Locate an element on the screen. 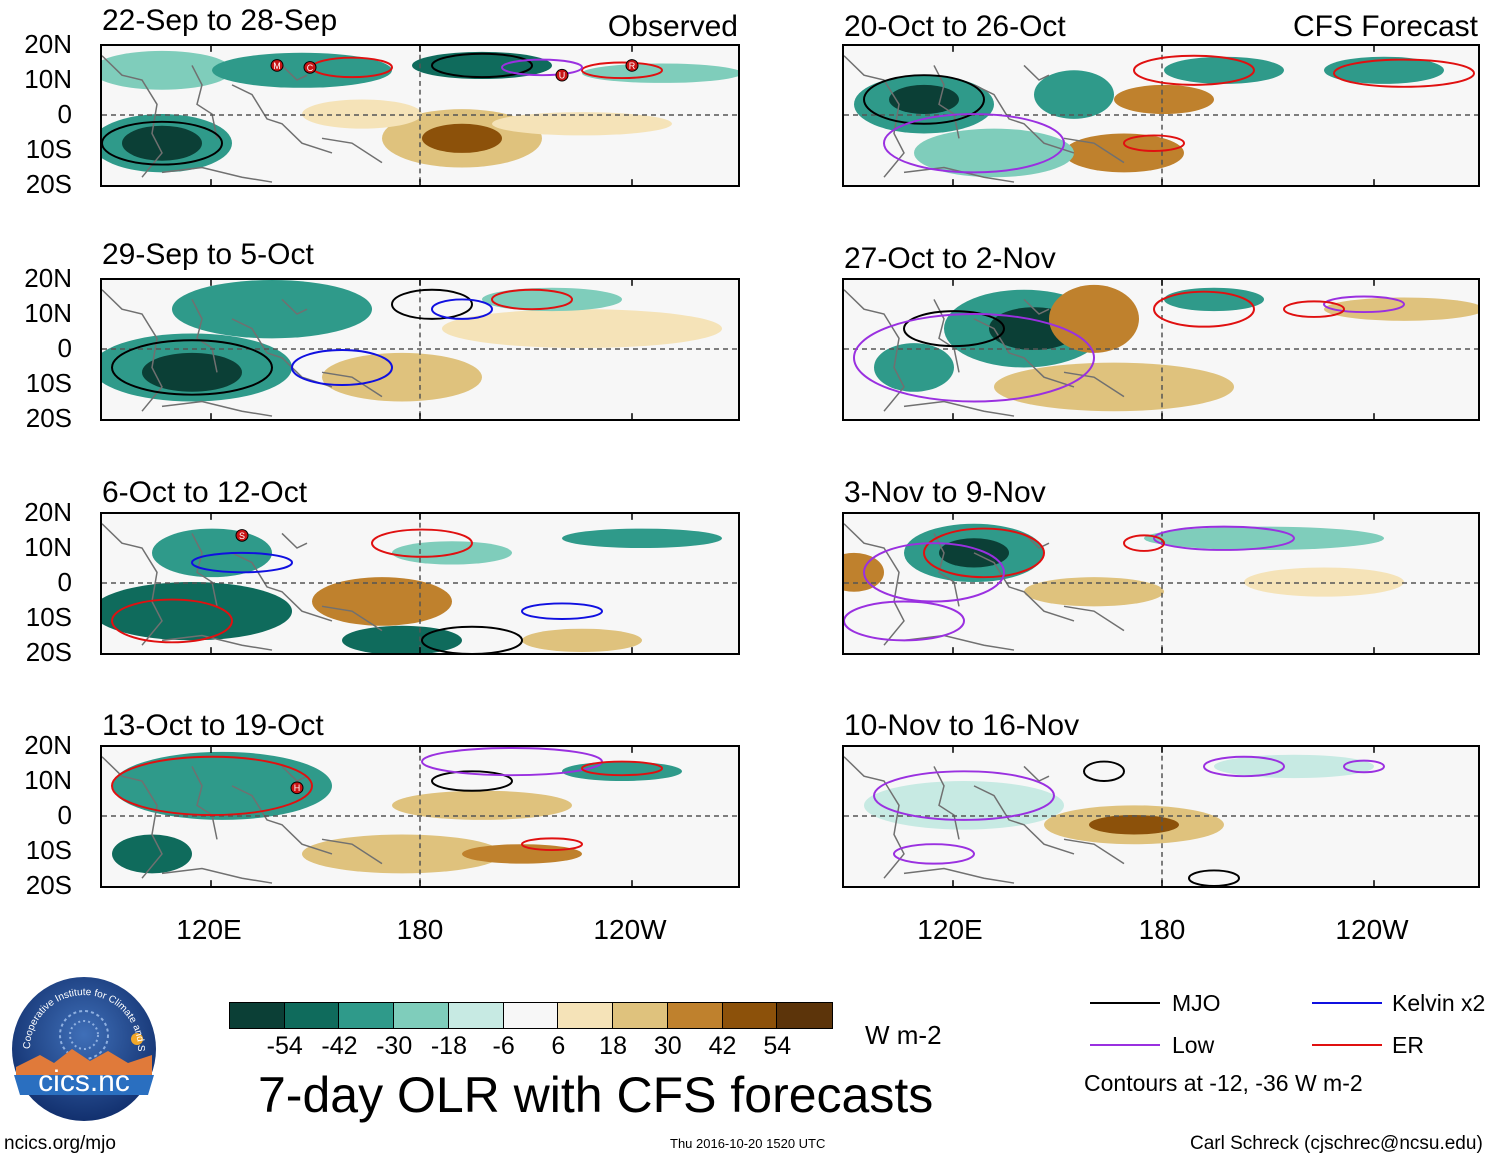 The image size is (1510, 1159). colorbar-tick-label: -6 is located at coordinates (503, 1046).